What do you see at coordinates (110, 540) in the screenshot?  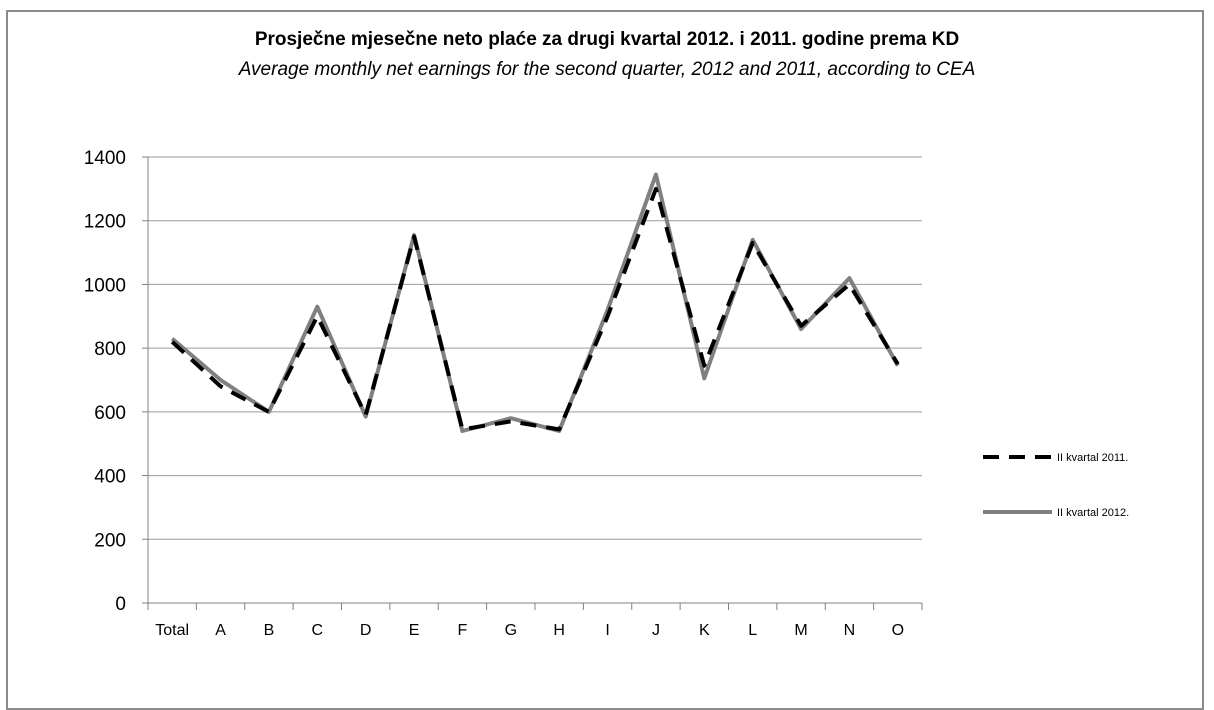 I see `y-tick-label: 200` at bounding box center [110, 540].